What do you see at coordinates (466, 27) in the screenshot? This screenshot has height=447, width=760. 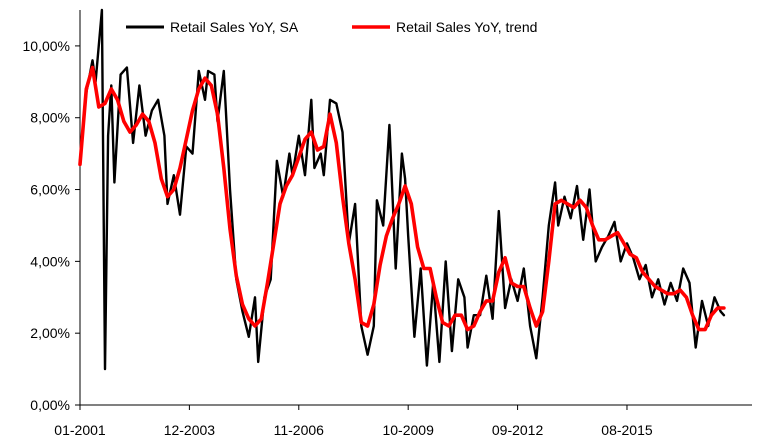 I see `legend-label-trend: Retail Sales YoY, trend` at bounding box center [466, 27].